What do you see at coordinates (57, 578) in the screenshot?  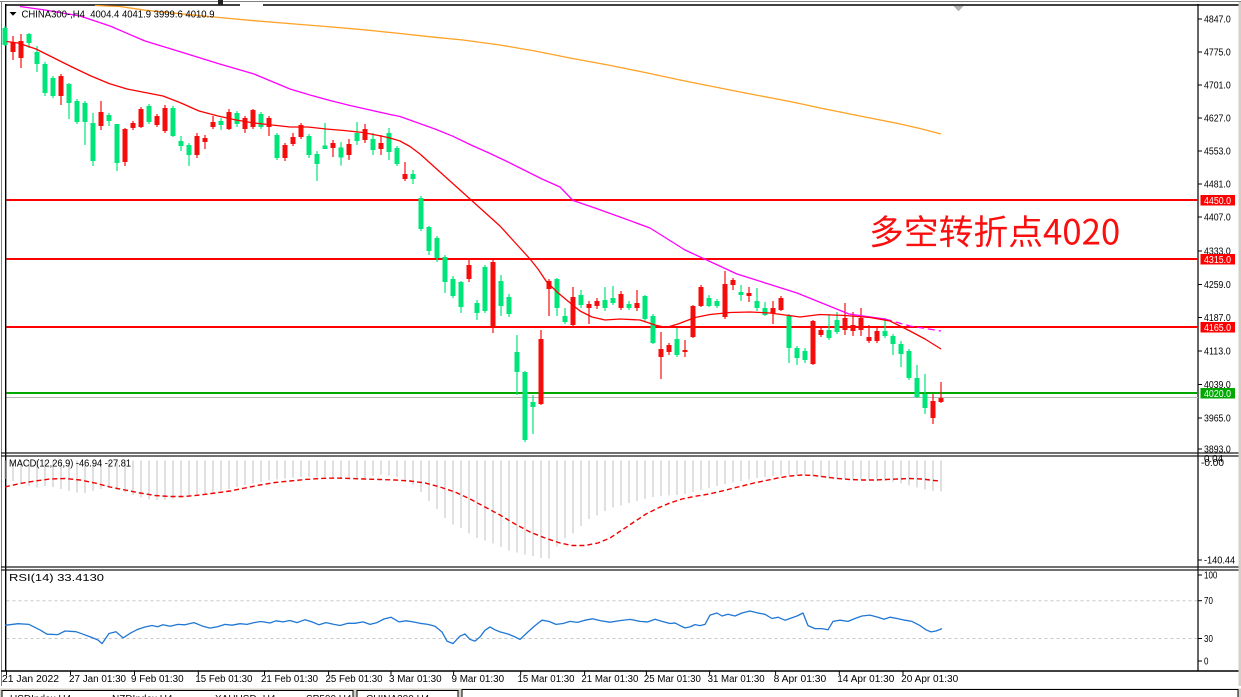 I see `svg-text: RSI(14) 33.4130` at bounding box center [57, 578].